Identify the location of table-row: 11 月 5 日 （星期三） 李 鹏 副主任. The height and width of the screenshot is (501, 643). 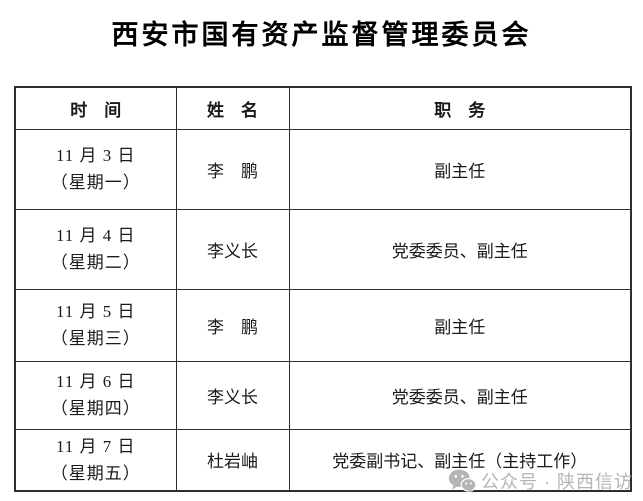
(323, 325).